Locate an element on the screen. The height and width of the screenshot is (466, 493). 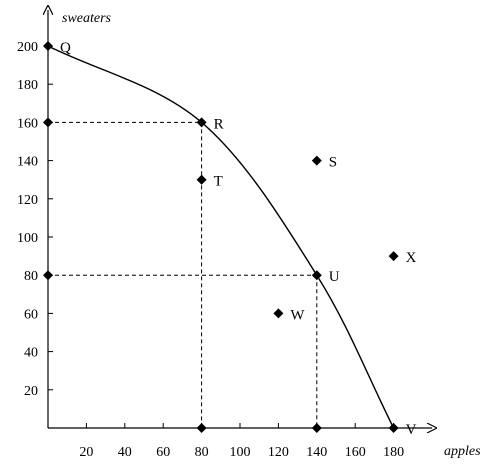
point-u is located at coordinates (316, 275).